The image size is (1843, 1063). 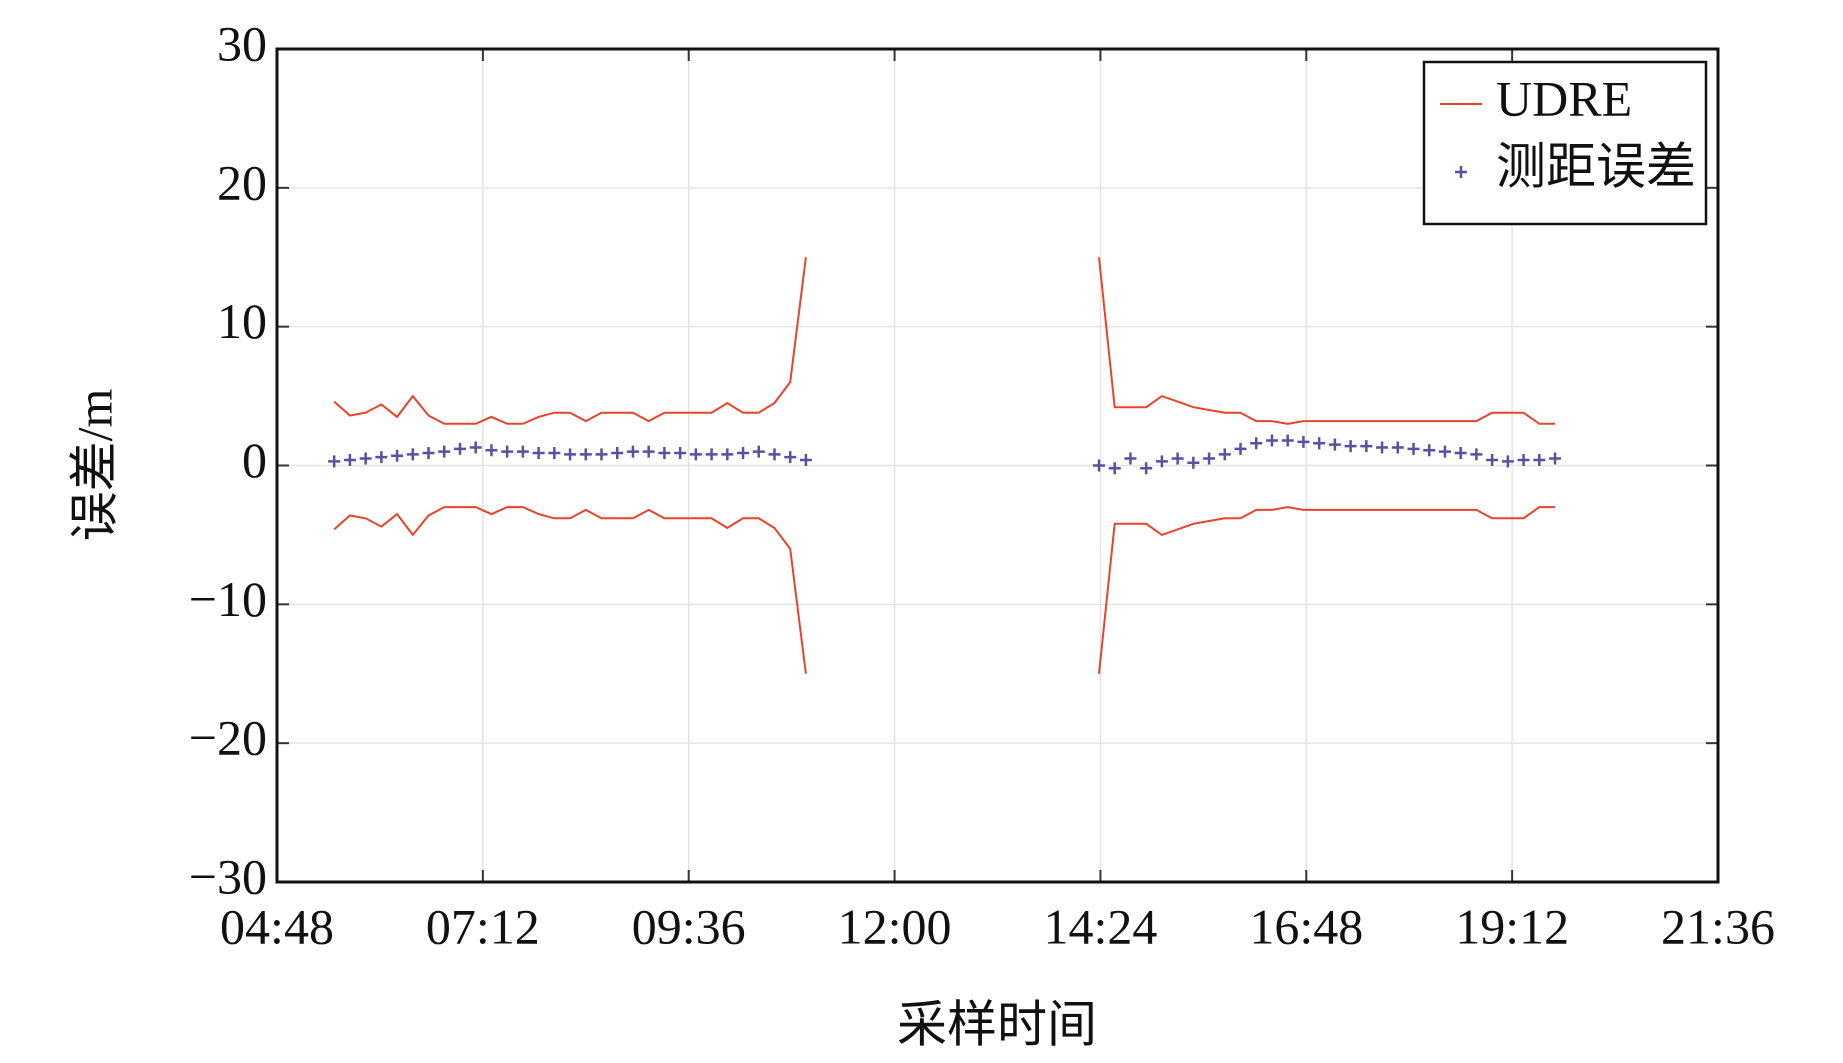 I want to click on y-tick-label: −20, so click(x=228, y=738).